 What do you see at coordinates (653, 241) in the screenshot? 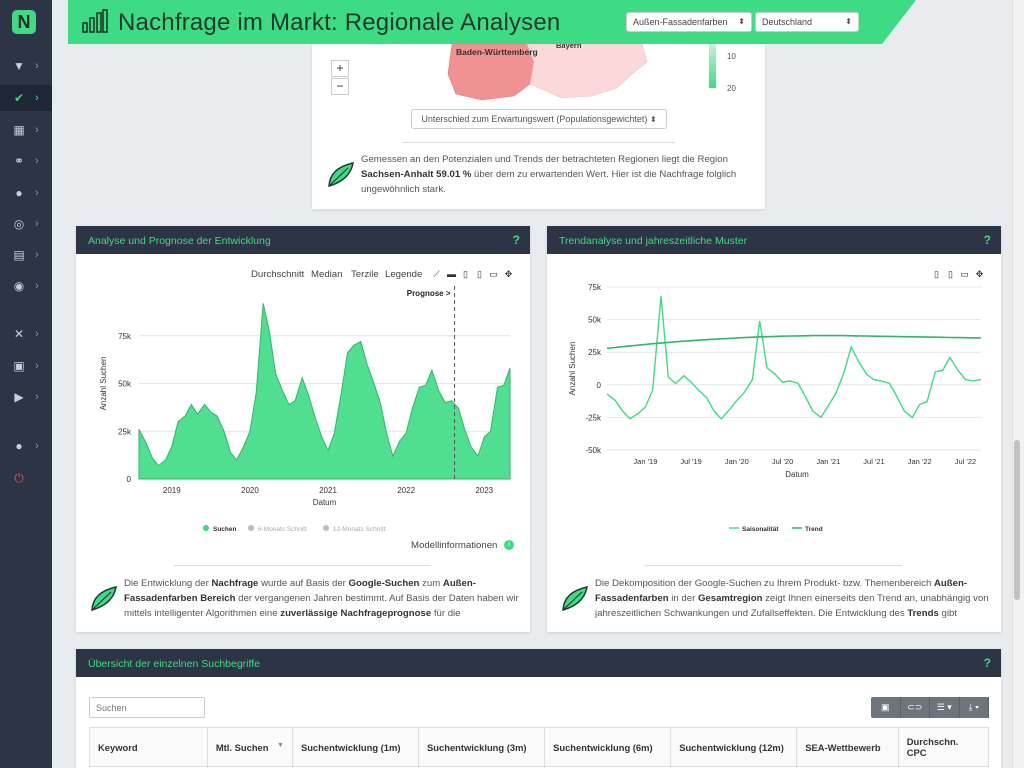
I see `trend-panel-title: Trendanalyse und jahreszeitliche Muster` at bounding box center [653, 241].